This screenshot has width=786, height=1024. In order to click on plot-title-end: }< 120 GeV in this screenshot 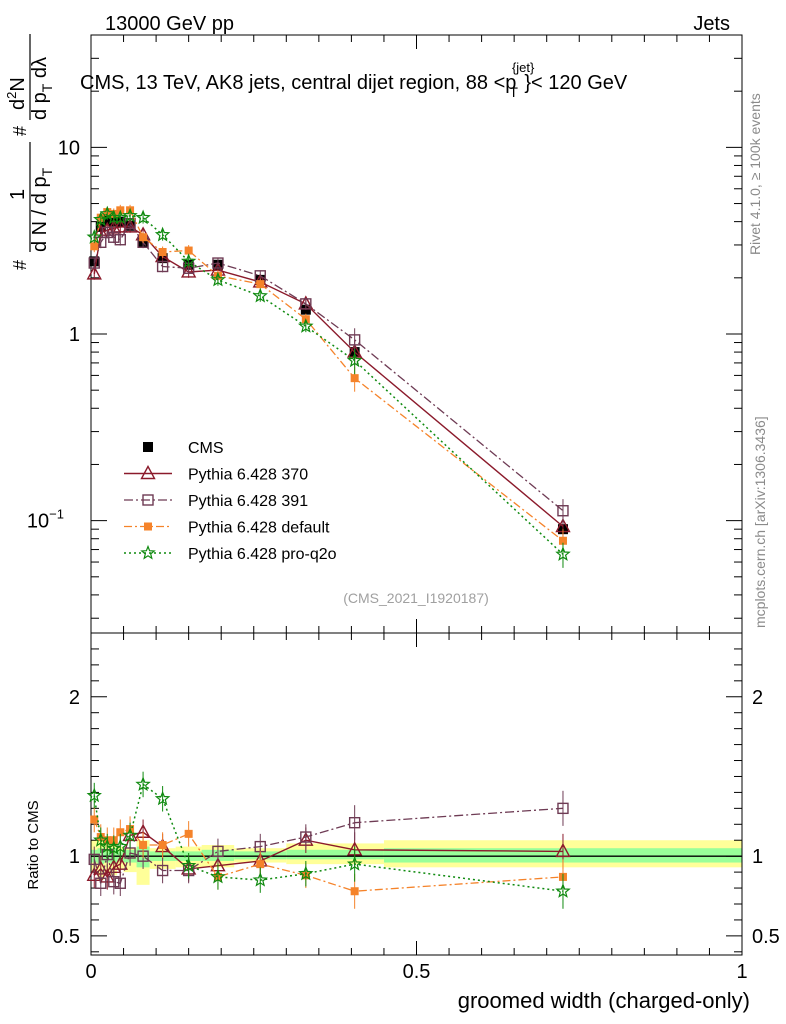, I will do `click(576, 83)`.